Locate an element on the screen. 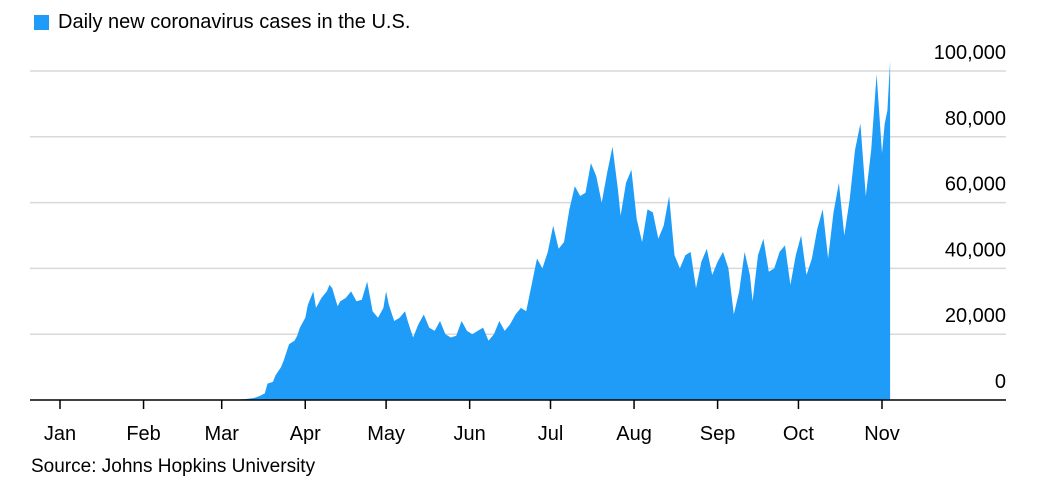  x-tick-label: Apr is located at coordinates (305, 434).